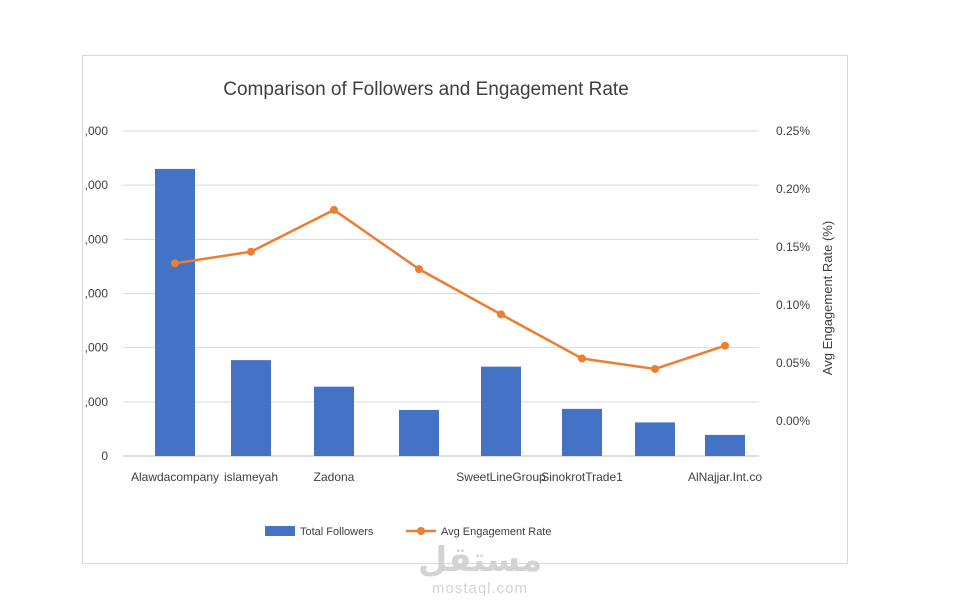  Describe the element at coordinates (793, 247) in the screenshot. I see `right-tick-label: 0.15%` at that location.